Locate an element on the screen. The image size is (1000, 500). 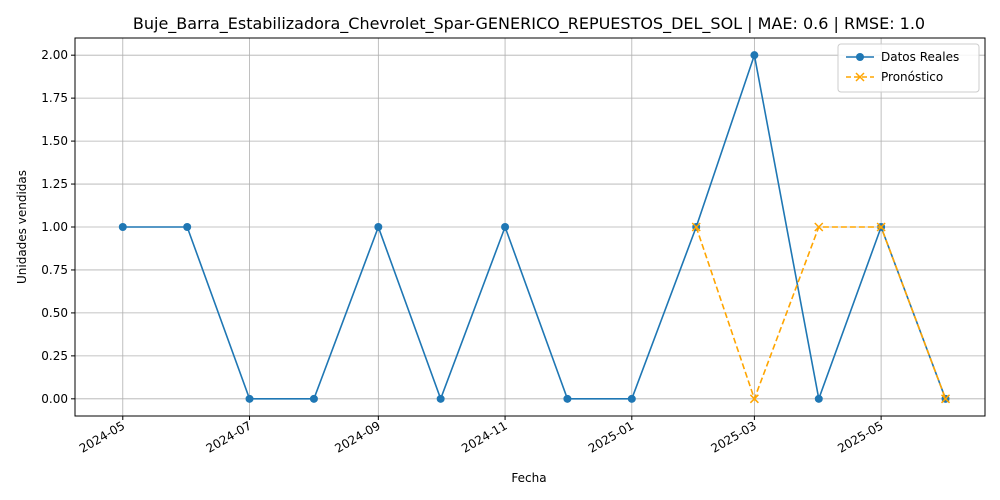
legend-marker-datos-reales is located at coordinates (860, 57).